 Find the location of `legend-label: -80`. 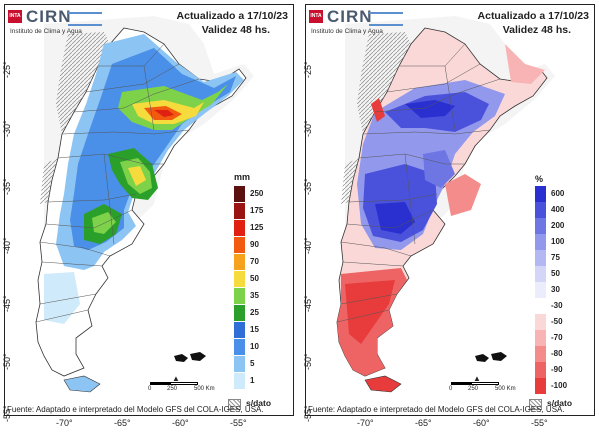

legend-label: -80 is located at coordinates (557, 353).